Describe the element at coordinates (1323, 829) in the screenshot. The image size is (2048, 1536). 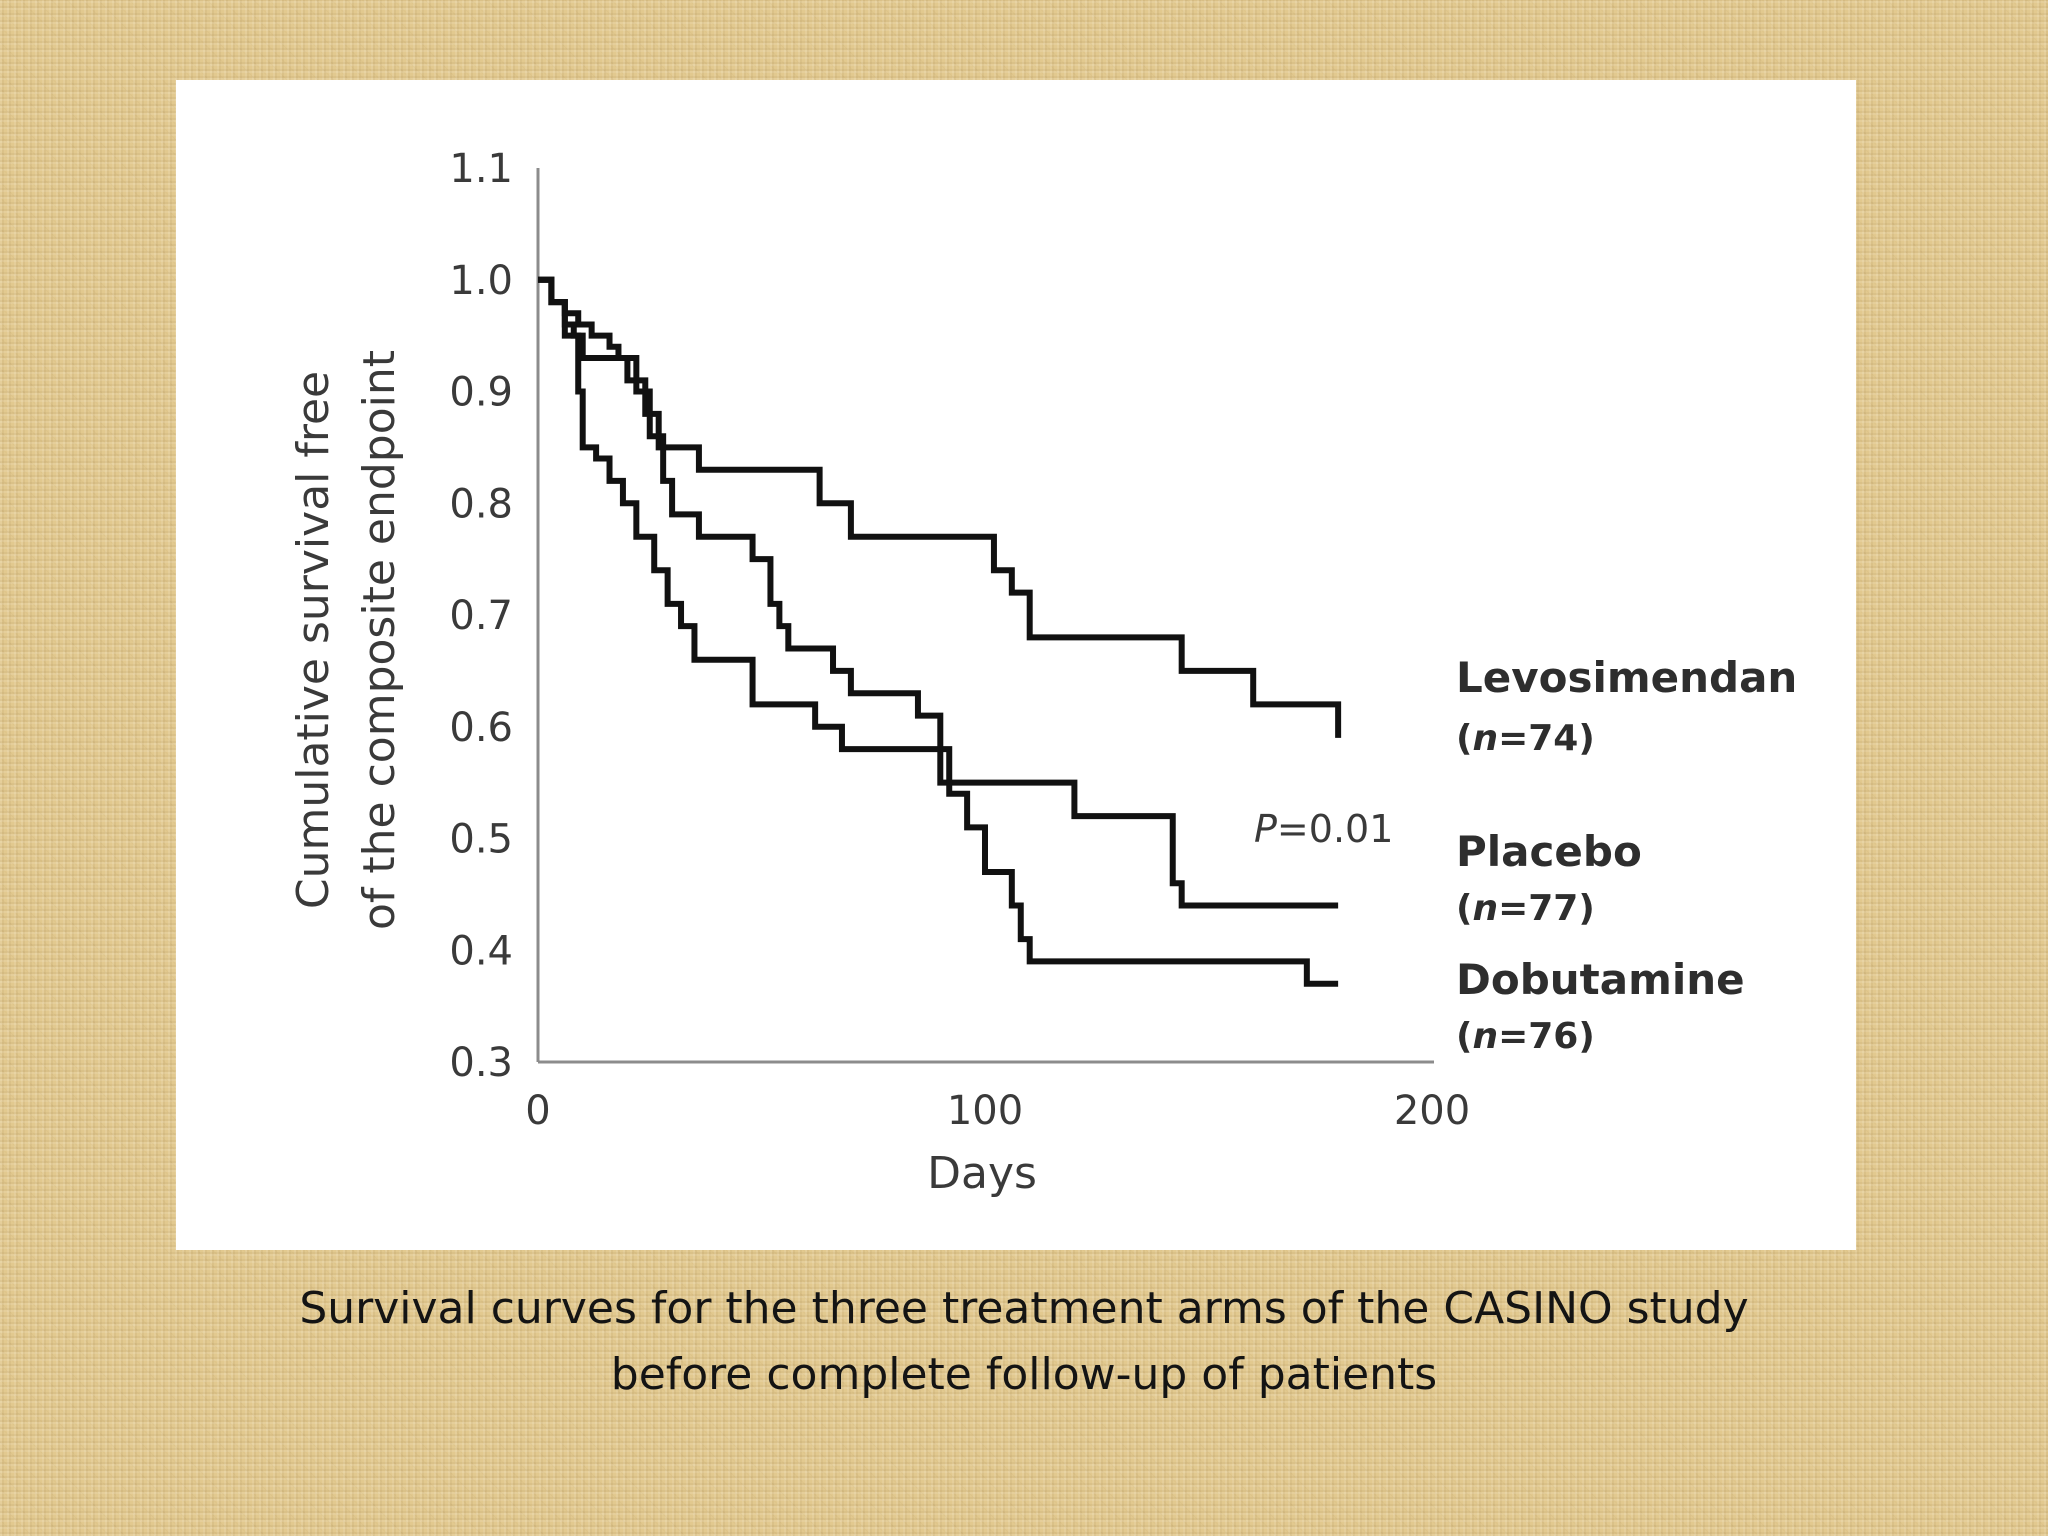
I see `p-value-annotation: P=0.01` at that location.